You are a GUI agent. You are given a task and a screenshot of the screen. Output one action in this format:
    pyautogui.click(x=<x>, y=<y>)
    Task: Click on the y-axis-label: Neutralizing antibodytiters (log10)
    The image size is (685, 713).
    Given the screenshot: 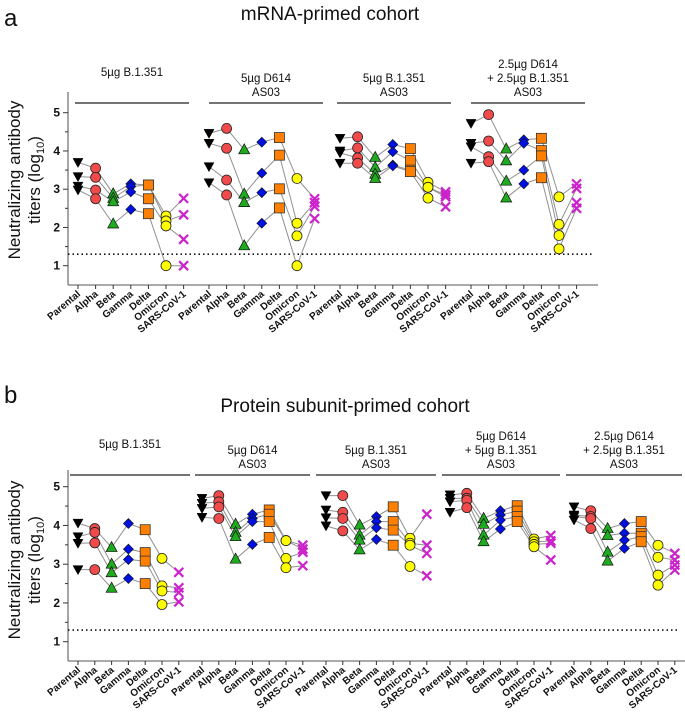 What is the action you would take?
    pyautogui.click(x=26, y=179)
    